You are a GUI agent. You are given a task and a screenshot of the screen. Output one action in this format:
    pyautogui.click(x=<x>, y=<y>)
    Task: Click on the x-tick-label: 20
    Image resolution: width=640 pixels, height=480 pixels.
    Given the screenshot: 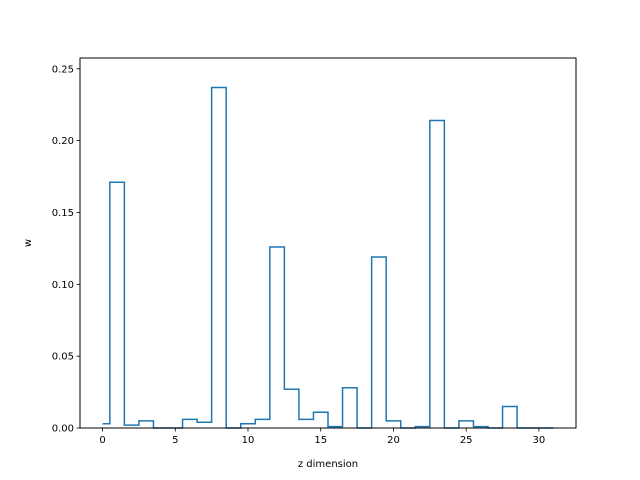 What is the action you would take?
    pyautogui.click(x=393, y=440)
    